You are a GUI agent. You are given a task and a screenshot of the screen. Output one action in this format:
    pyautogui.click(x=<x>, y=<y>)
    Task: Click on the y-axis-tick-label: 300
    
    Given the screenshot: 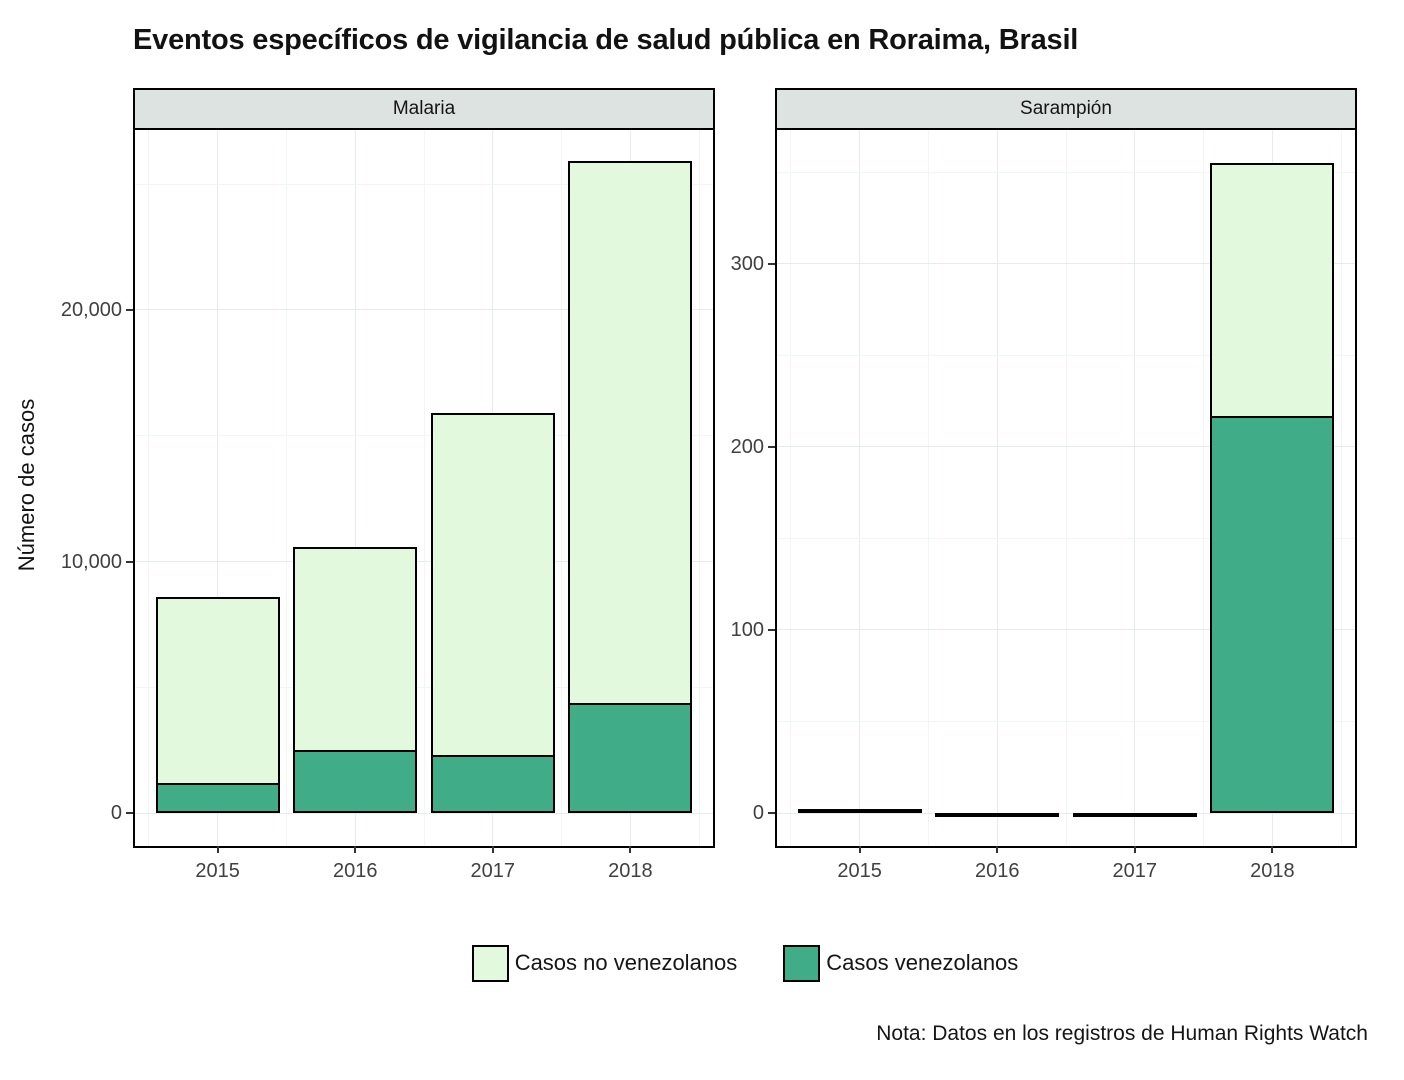 What is the action you would take?
    pyautogui.click(x=747, y=263)
    